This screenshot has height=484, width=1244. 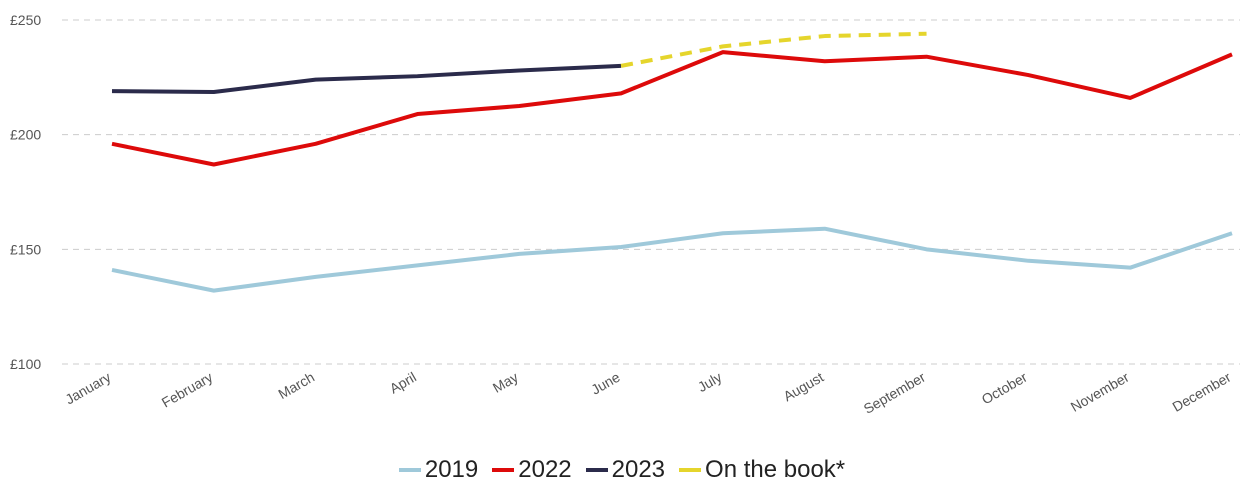 I want to click on x-tick-label: November, so click(x=1100, y=392).